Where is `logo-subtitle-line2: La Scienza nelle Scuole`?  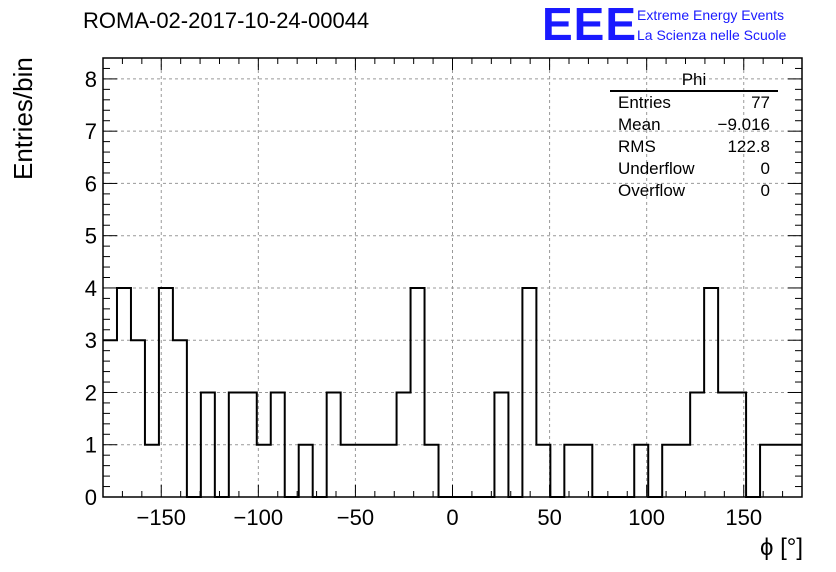 logo-subtitle-line2: La Scienza nelle Scuole is located at coordinates (712, 35).